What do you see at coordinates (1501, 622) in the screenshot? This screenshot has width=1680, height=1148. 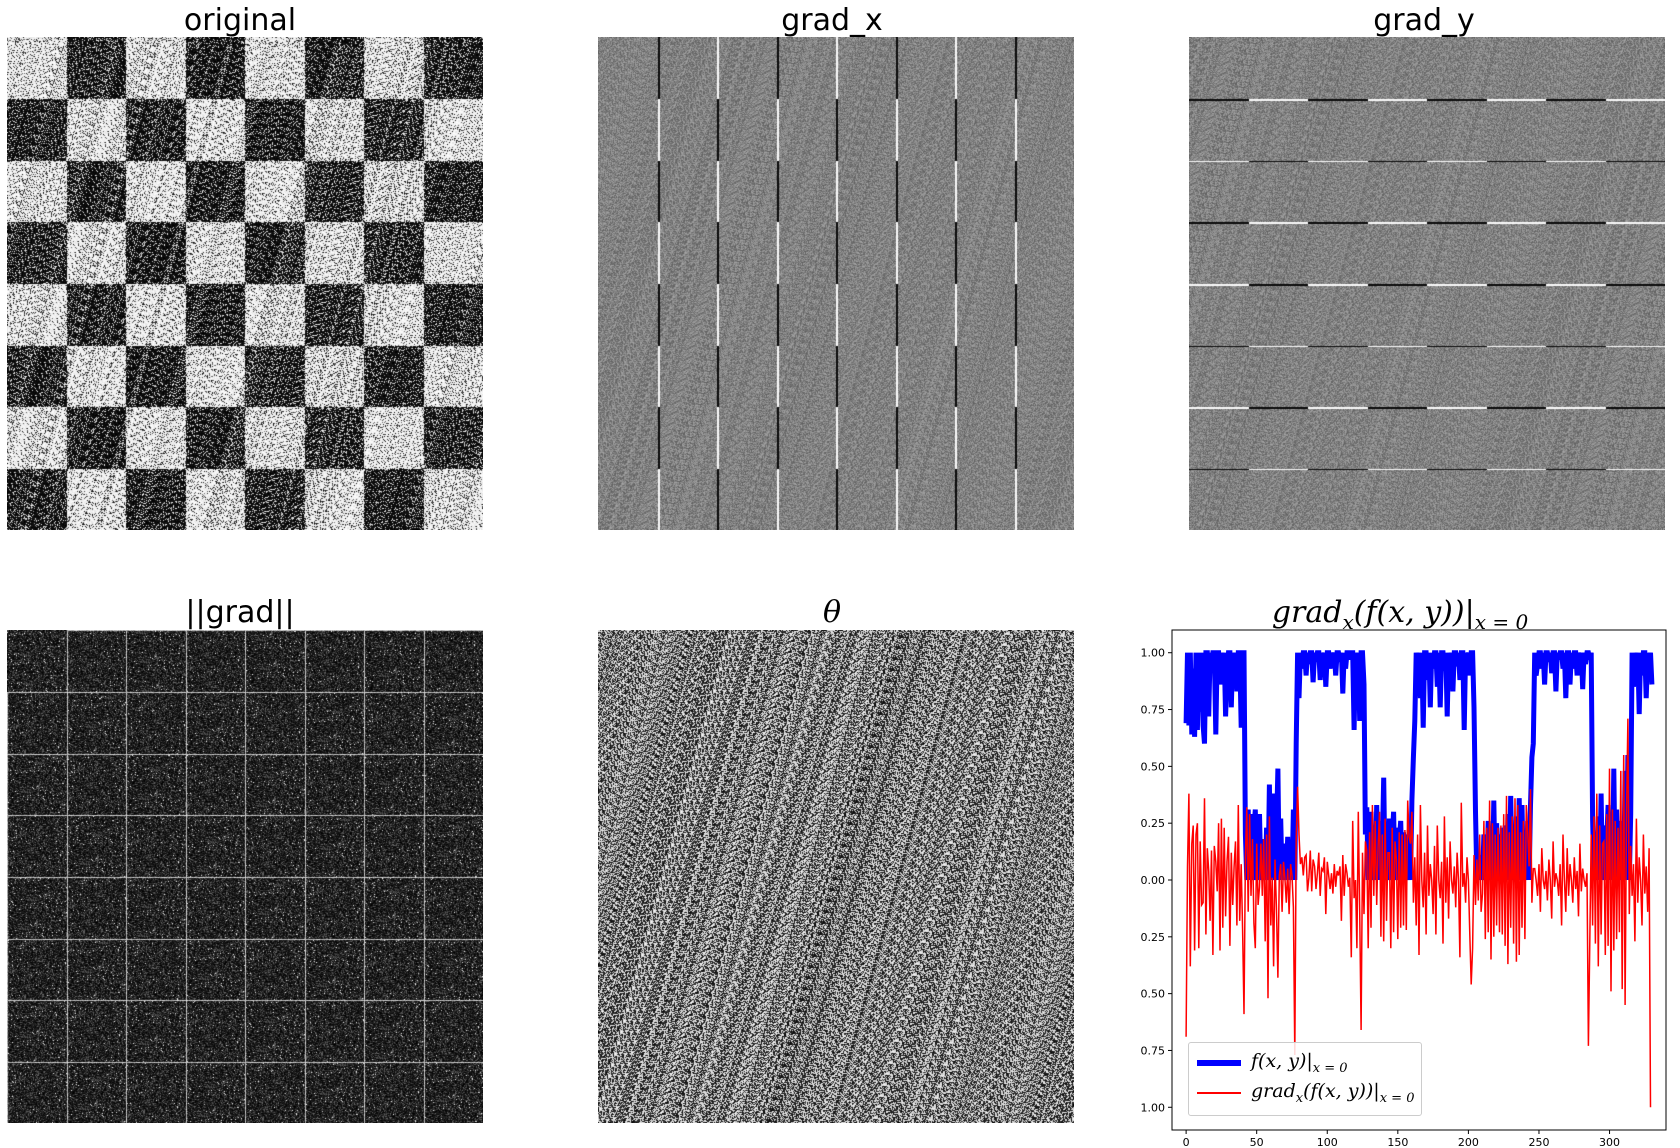 I see `title-sub2: x = 0` at bounding box center [1501, 622].